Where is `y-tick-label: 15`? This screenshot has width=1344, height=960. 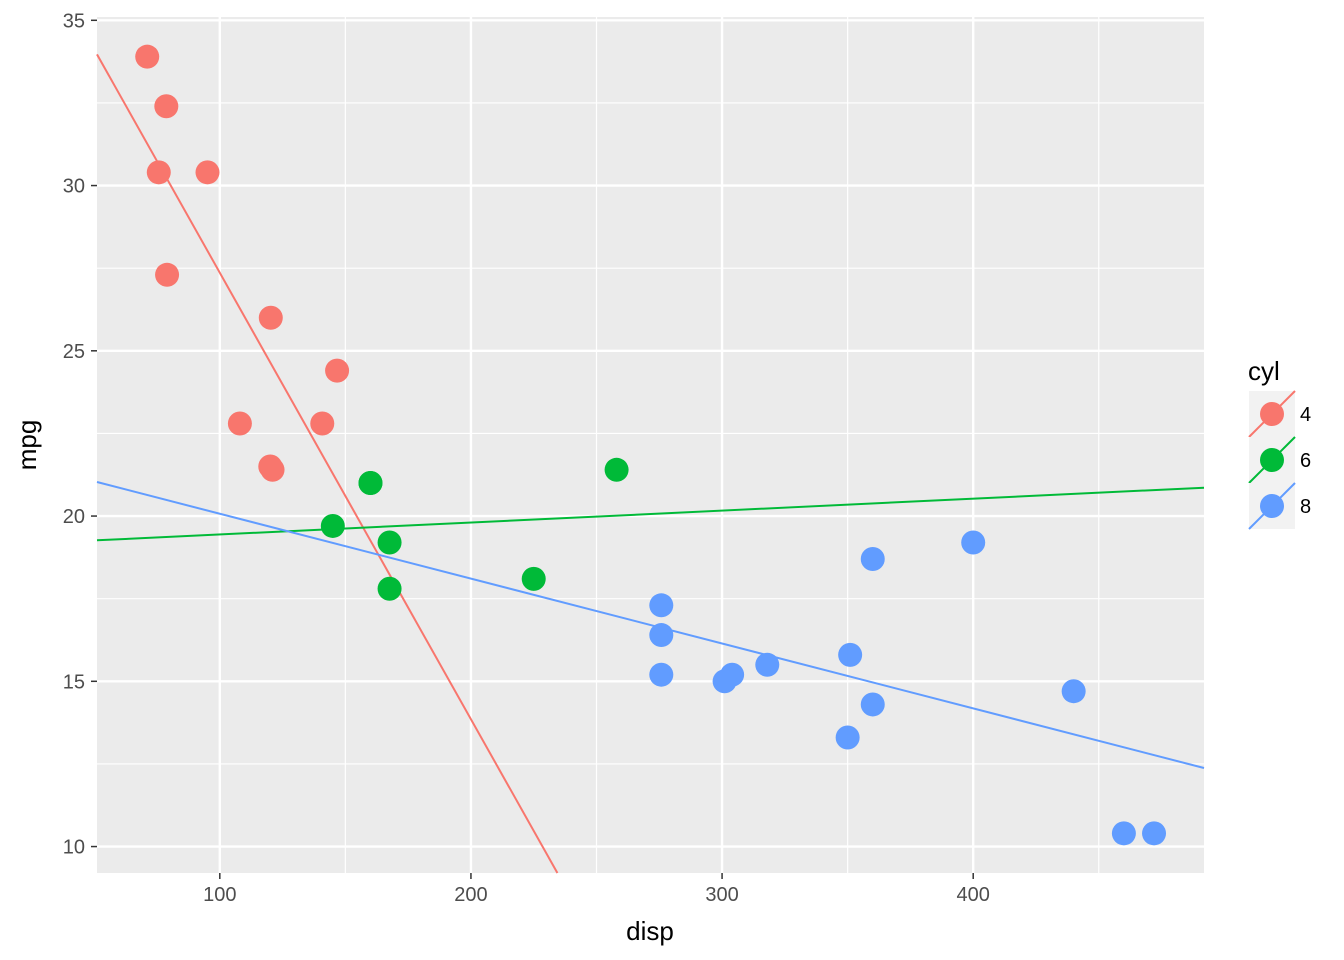 y-tick-label: 15 is located at coordinates (74, 682).